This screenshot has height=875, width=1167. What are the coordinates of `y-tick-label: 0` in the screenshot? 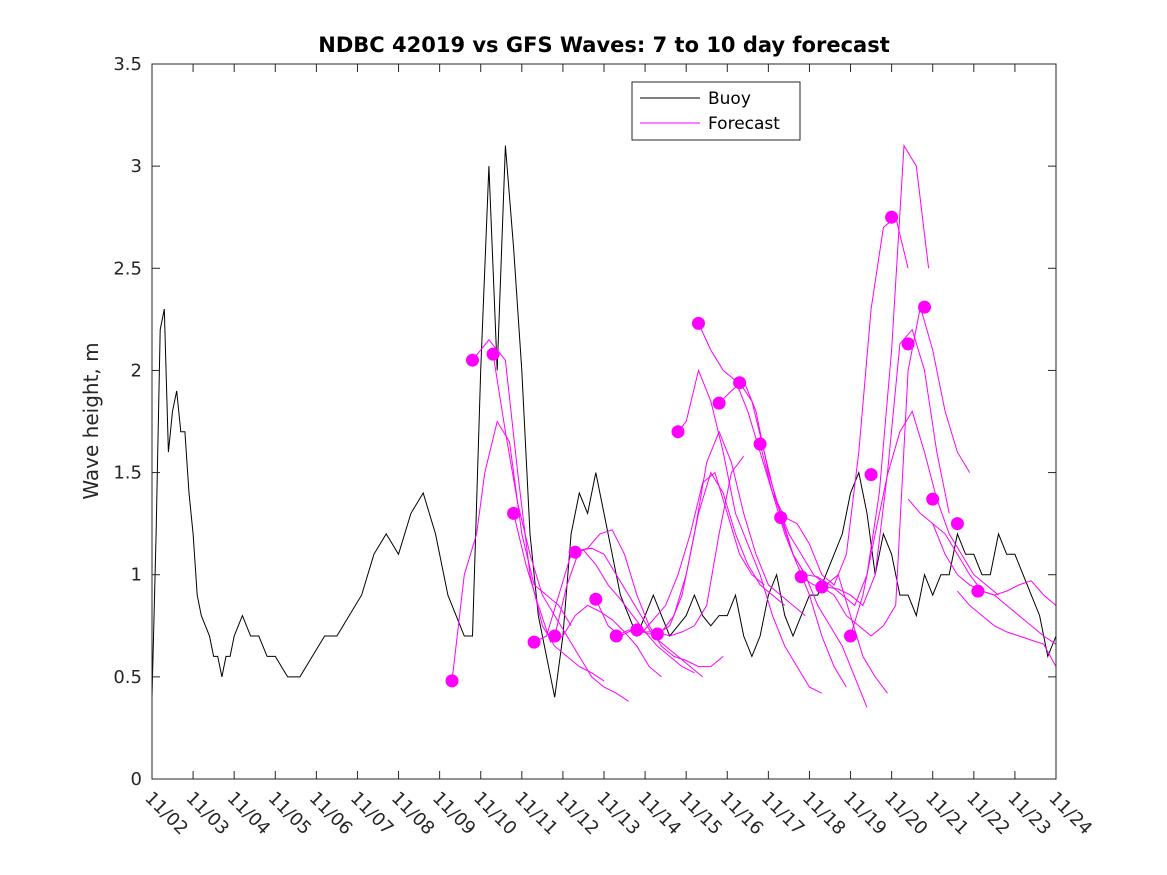 It's located at (136, 779).